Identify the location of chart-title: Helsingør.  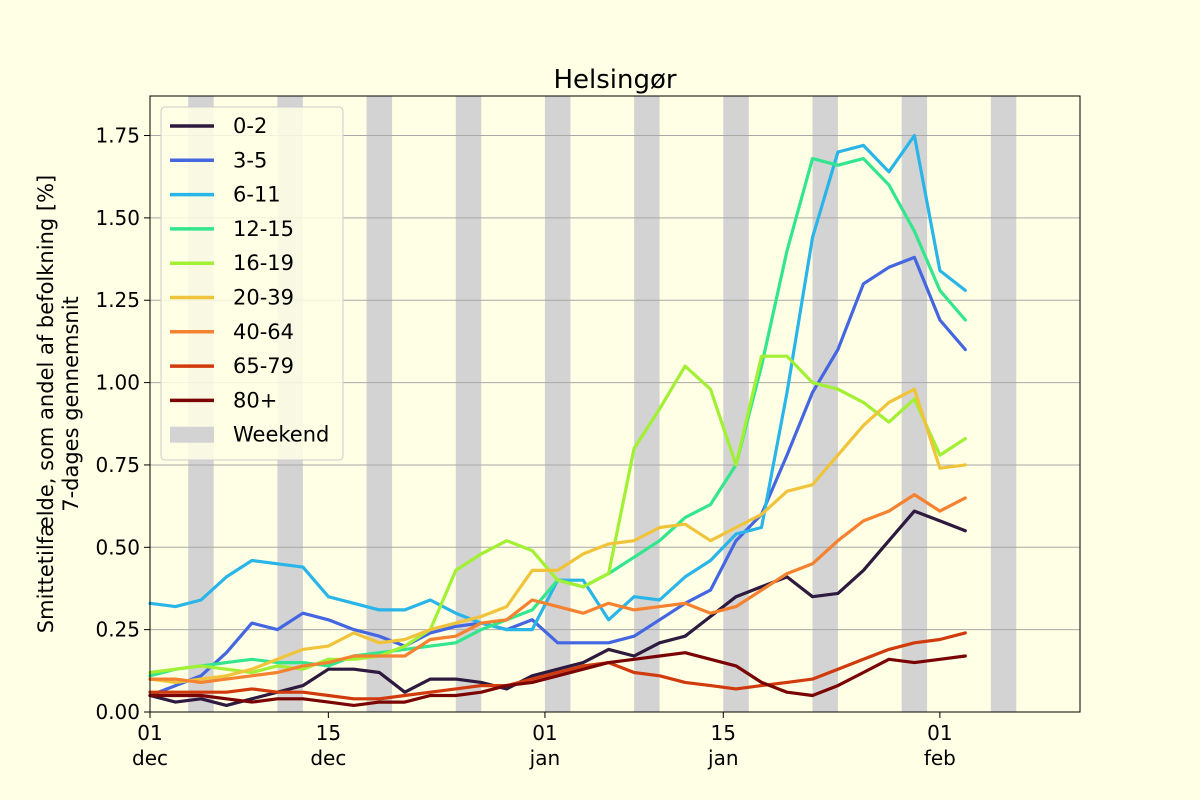
(614, 80).